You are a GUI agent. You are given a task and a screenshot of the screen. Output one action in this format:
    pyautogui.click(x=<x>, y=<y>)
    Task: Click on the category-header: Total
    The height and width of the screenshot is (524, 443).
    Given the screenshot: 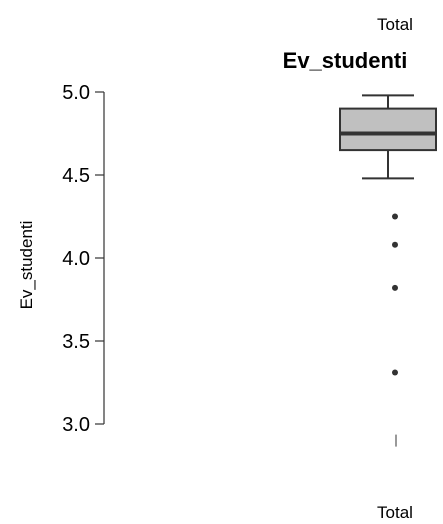 What is the action you would take?
    pyautogui.click(x=395, y=24)
    